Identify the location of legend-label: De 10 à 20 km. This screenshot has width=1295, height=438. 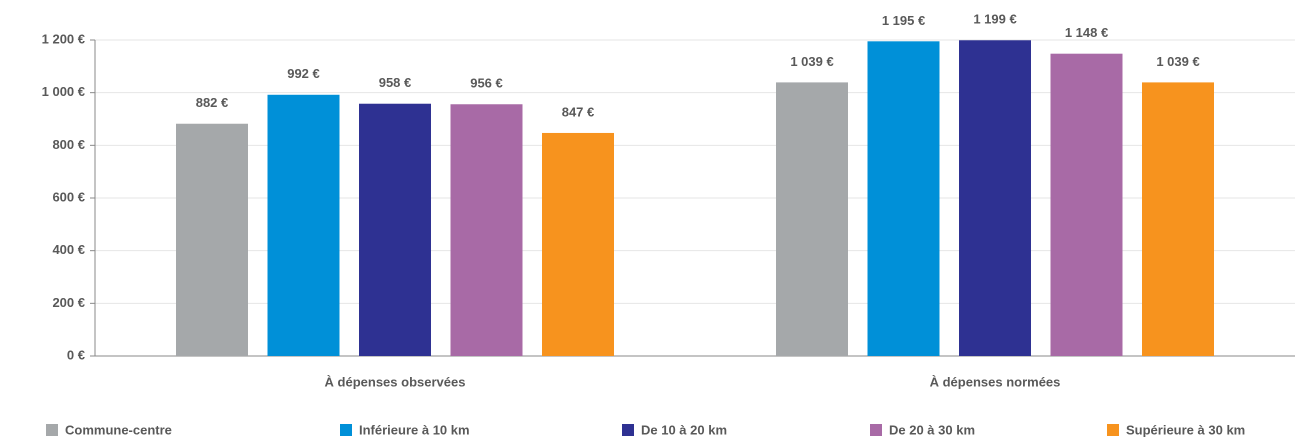
(684, 429).